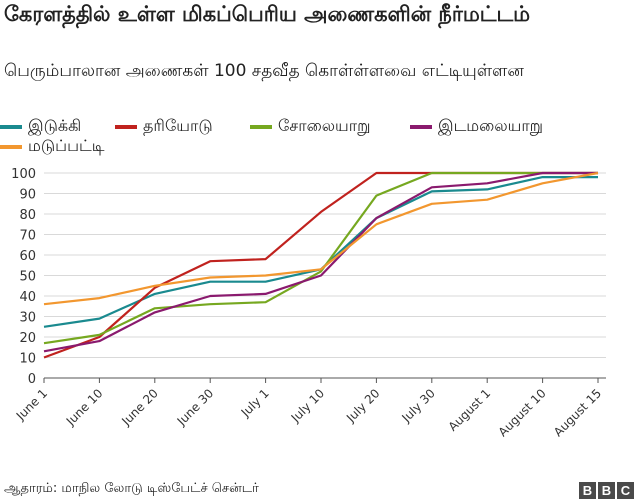  What do you see at coordinates (66, 145) in the screenshot?
I see `legend-label: மடுப்பட்டி` at bounding box center [66, 145].